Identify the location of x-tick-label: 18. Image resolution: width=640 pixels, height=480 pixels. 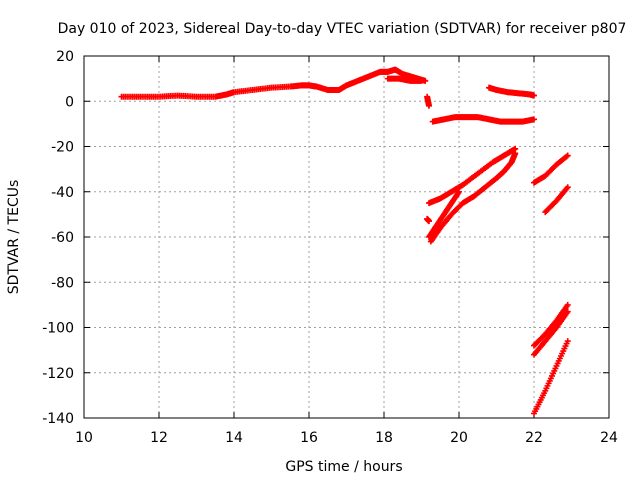
(384, 438).